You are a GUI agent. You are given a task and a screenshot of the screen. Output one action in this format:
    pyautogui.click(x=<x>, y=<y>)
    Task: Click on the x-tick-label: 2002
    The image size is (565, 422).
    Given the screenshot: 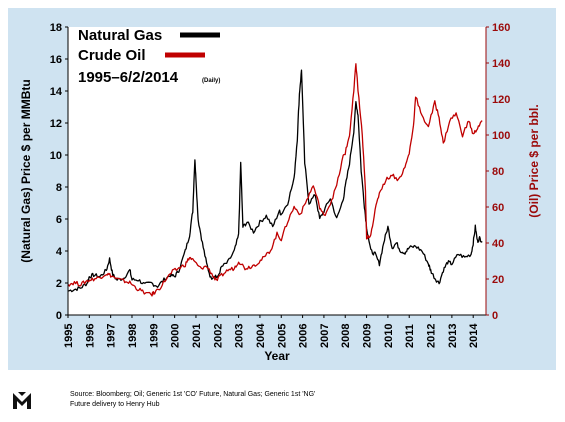 What is the action you would take?
    pyautogui.click(x=218, y=336)
    